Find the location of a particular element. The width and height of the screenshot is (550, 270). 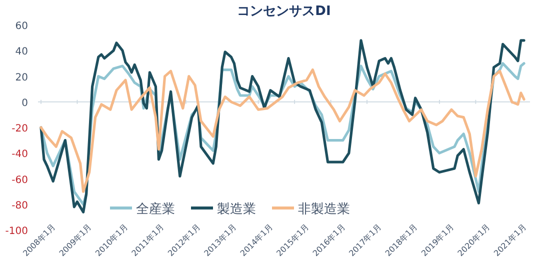

y-tick-label: -80 is located at coordinates (20, 206).